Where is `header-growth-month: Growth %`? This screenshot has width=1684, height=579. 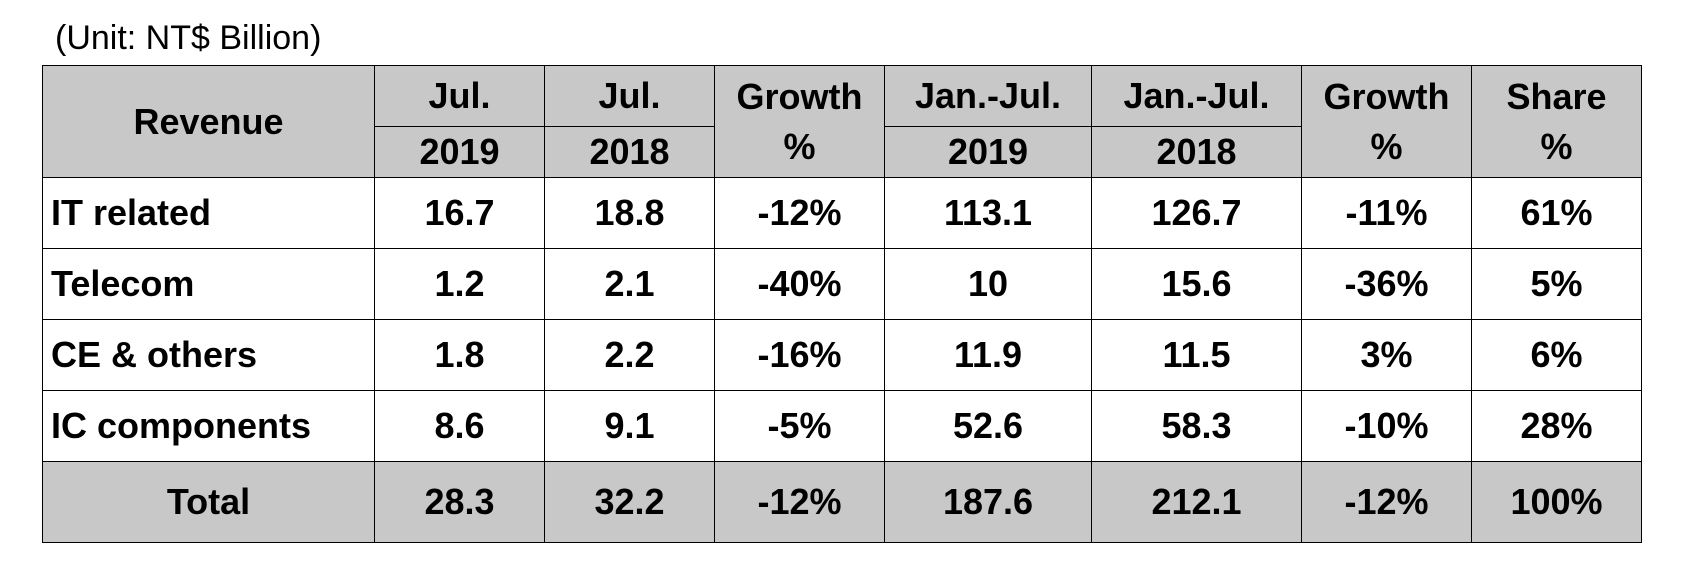
header-growth-month: Growth % is located at coordinates (799, 121).